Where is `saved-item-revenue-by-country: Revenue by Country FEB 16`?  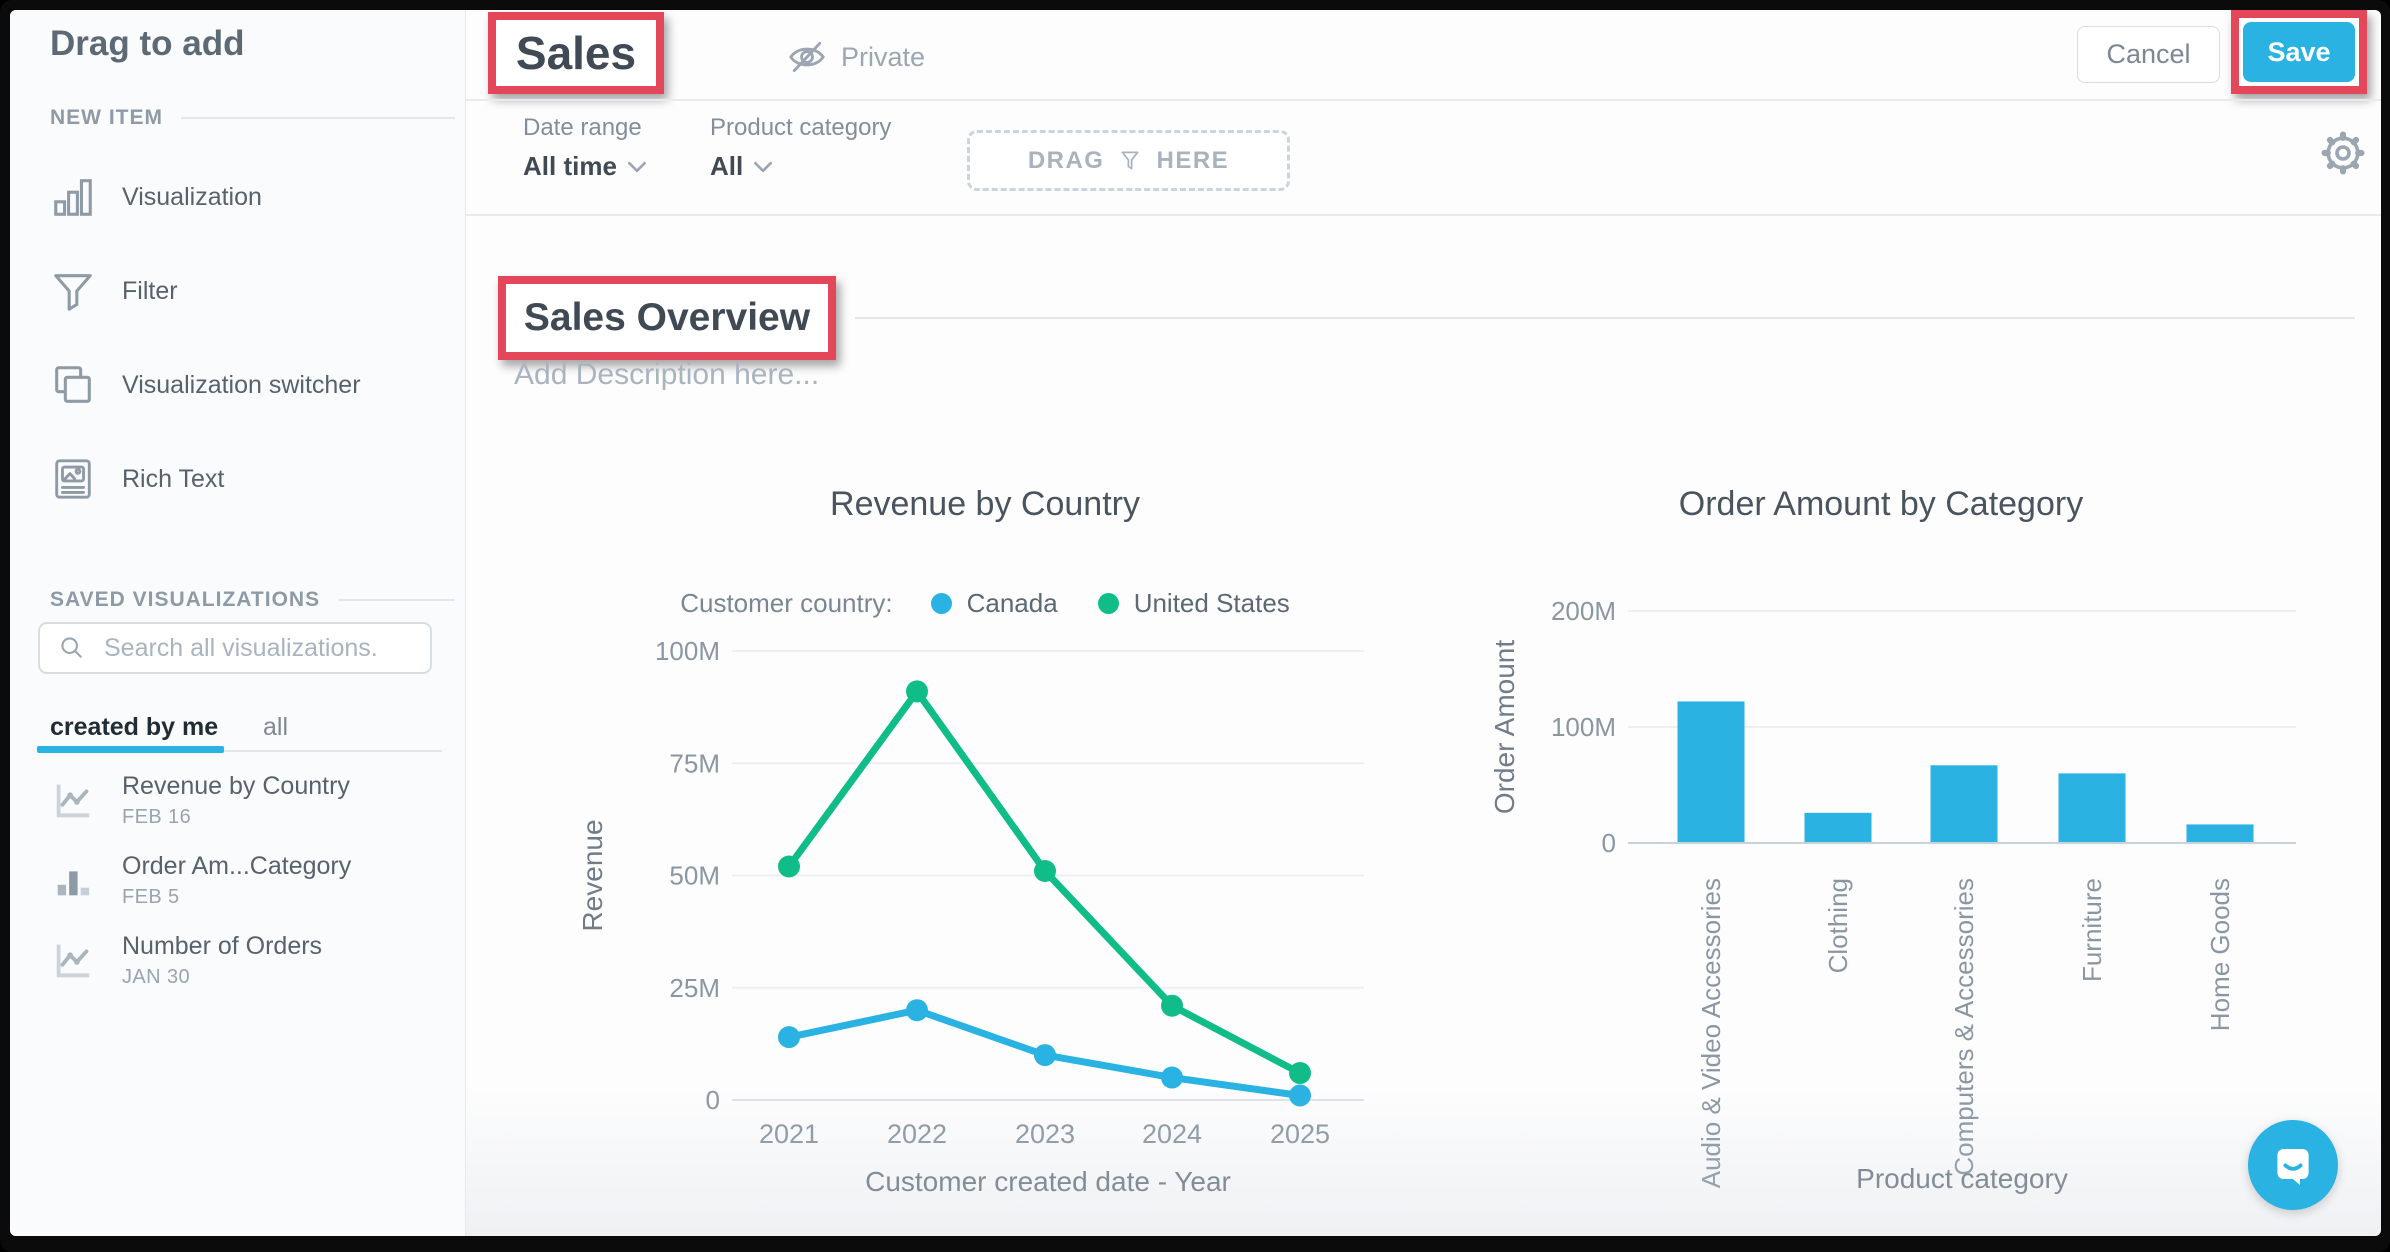 saved-item-revenue-by-country: Revenue by Country FEB 16 is located at coordinates (249, 800).